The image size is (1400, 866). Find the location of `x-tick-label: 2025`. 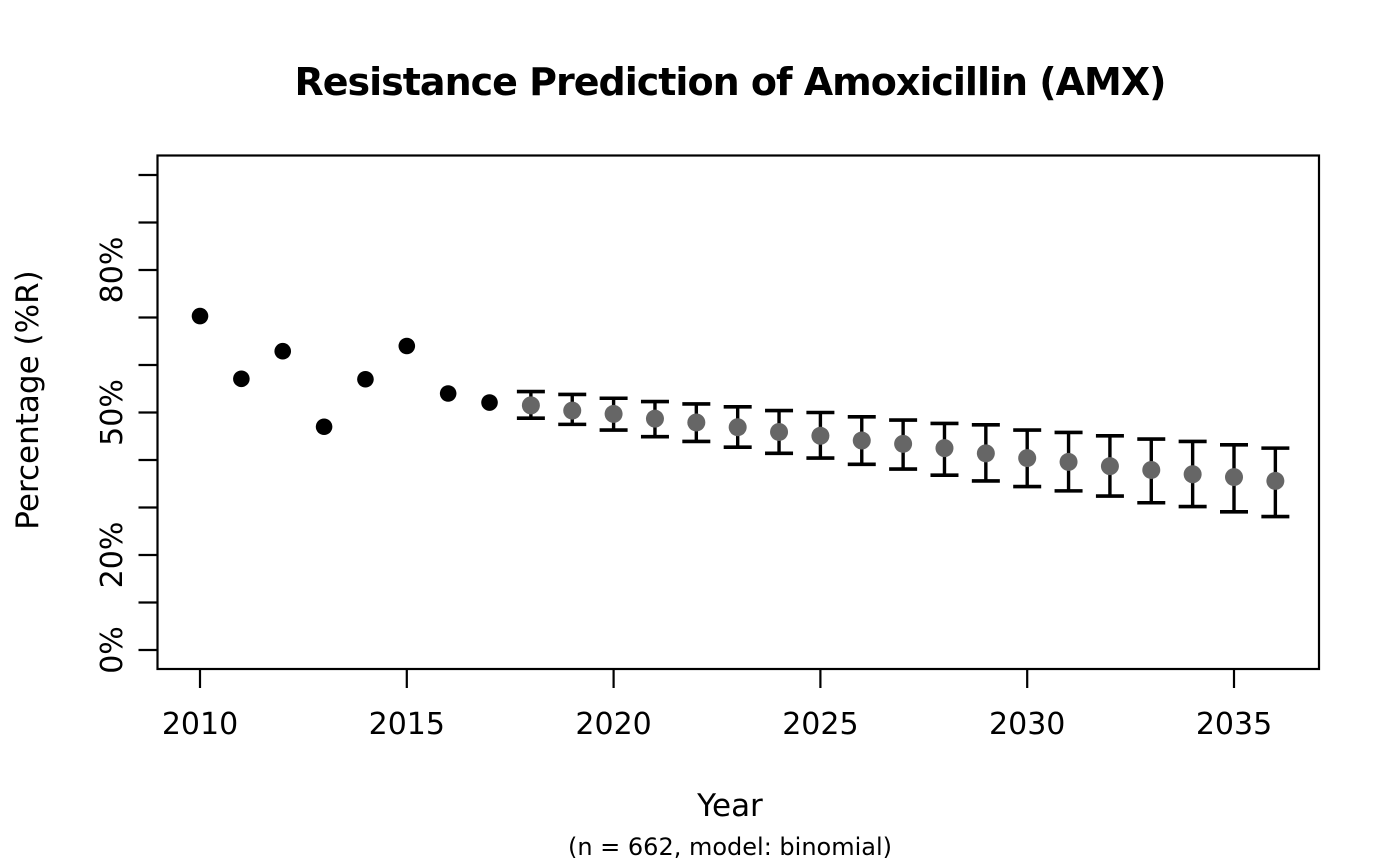

x-tick-label: 2025 is located at coordinates (820, 724).